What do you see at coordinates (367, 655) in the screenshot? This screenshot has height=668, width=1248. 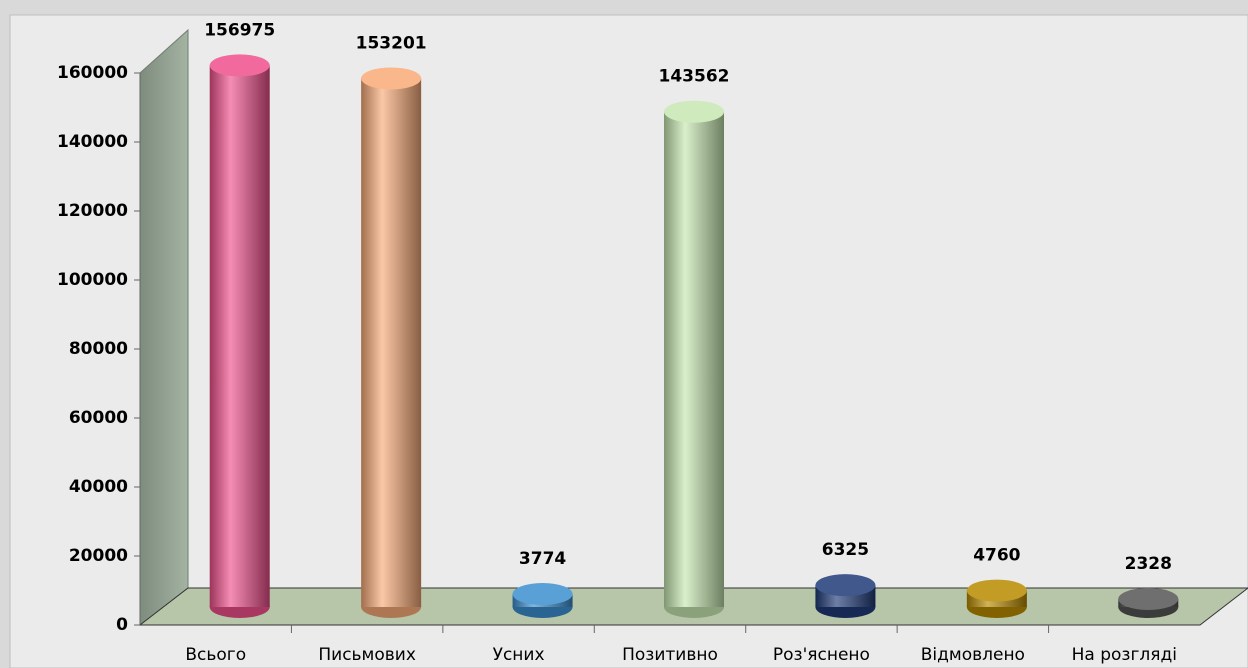 I see `x-tick-label: Письмових` at bounding box center [367, 655].